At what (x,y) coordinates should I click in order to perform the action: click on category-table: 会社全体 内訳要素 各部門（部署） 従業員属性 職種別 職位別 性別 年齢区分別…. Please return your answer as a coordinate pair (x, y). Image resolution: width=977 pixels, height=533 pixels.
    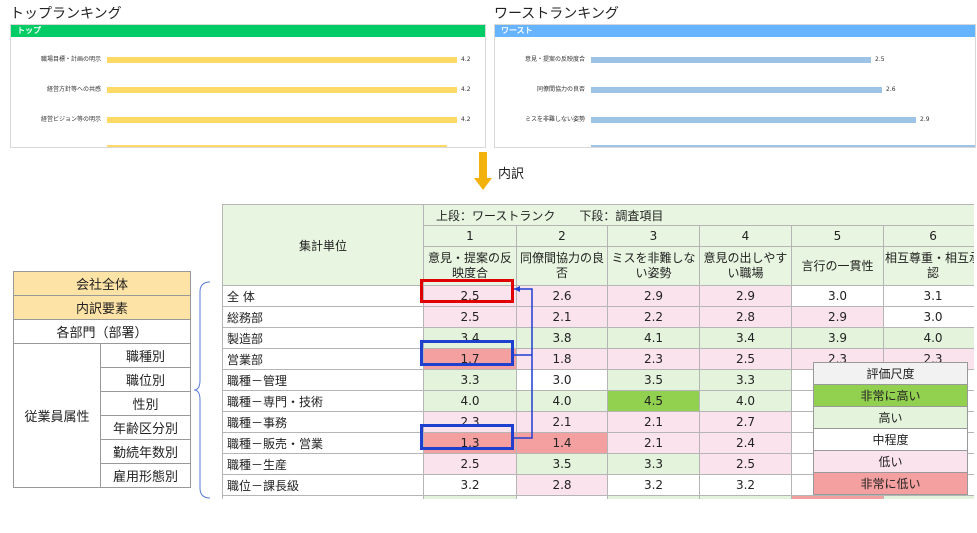
    Looking at the image, I should click on (102, 379).